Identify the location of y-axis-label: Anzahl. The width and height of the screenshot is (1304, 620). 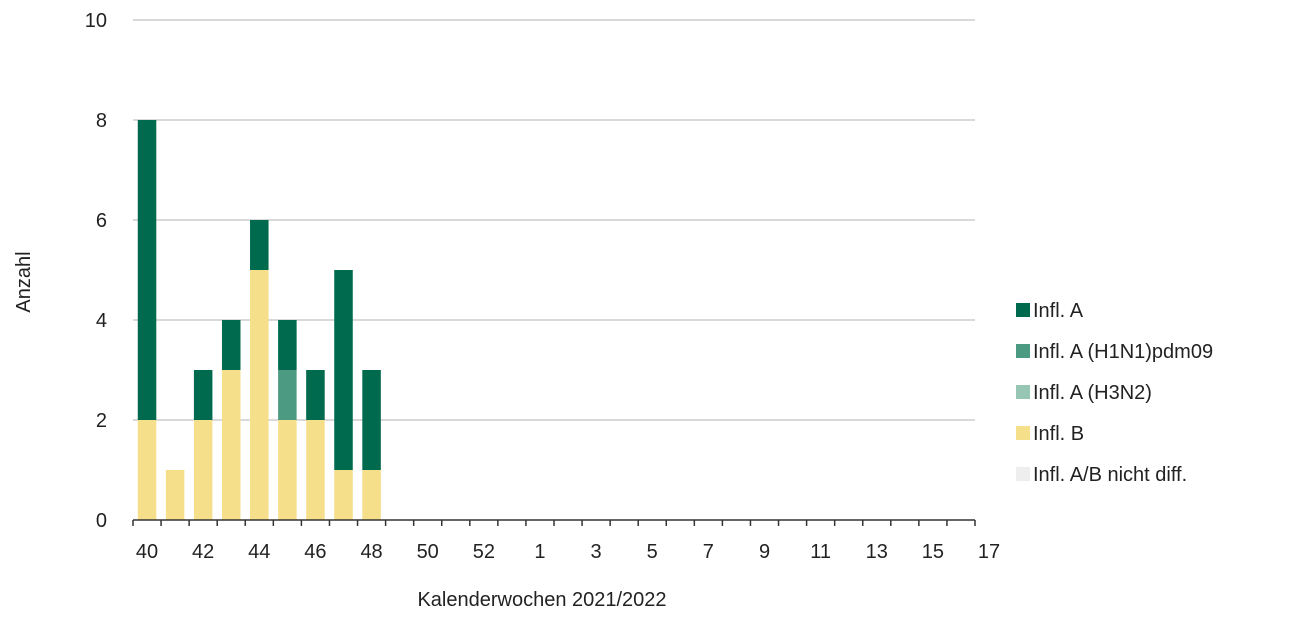
(24, 281).